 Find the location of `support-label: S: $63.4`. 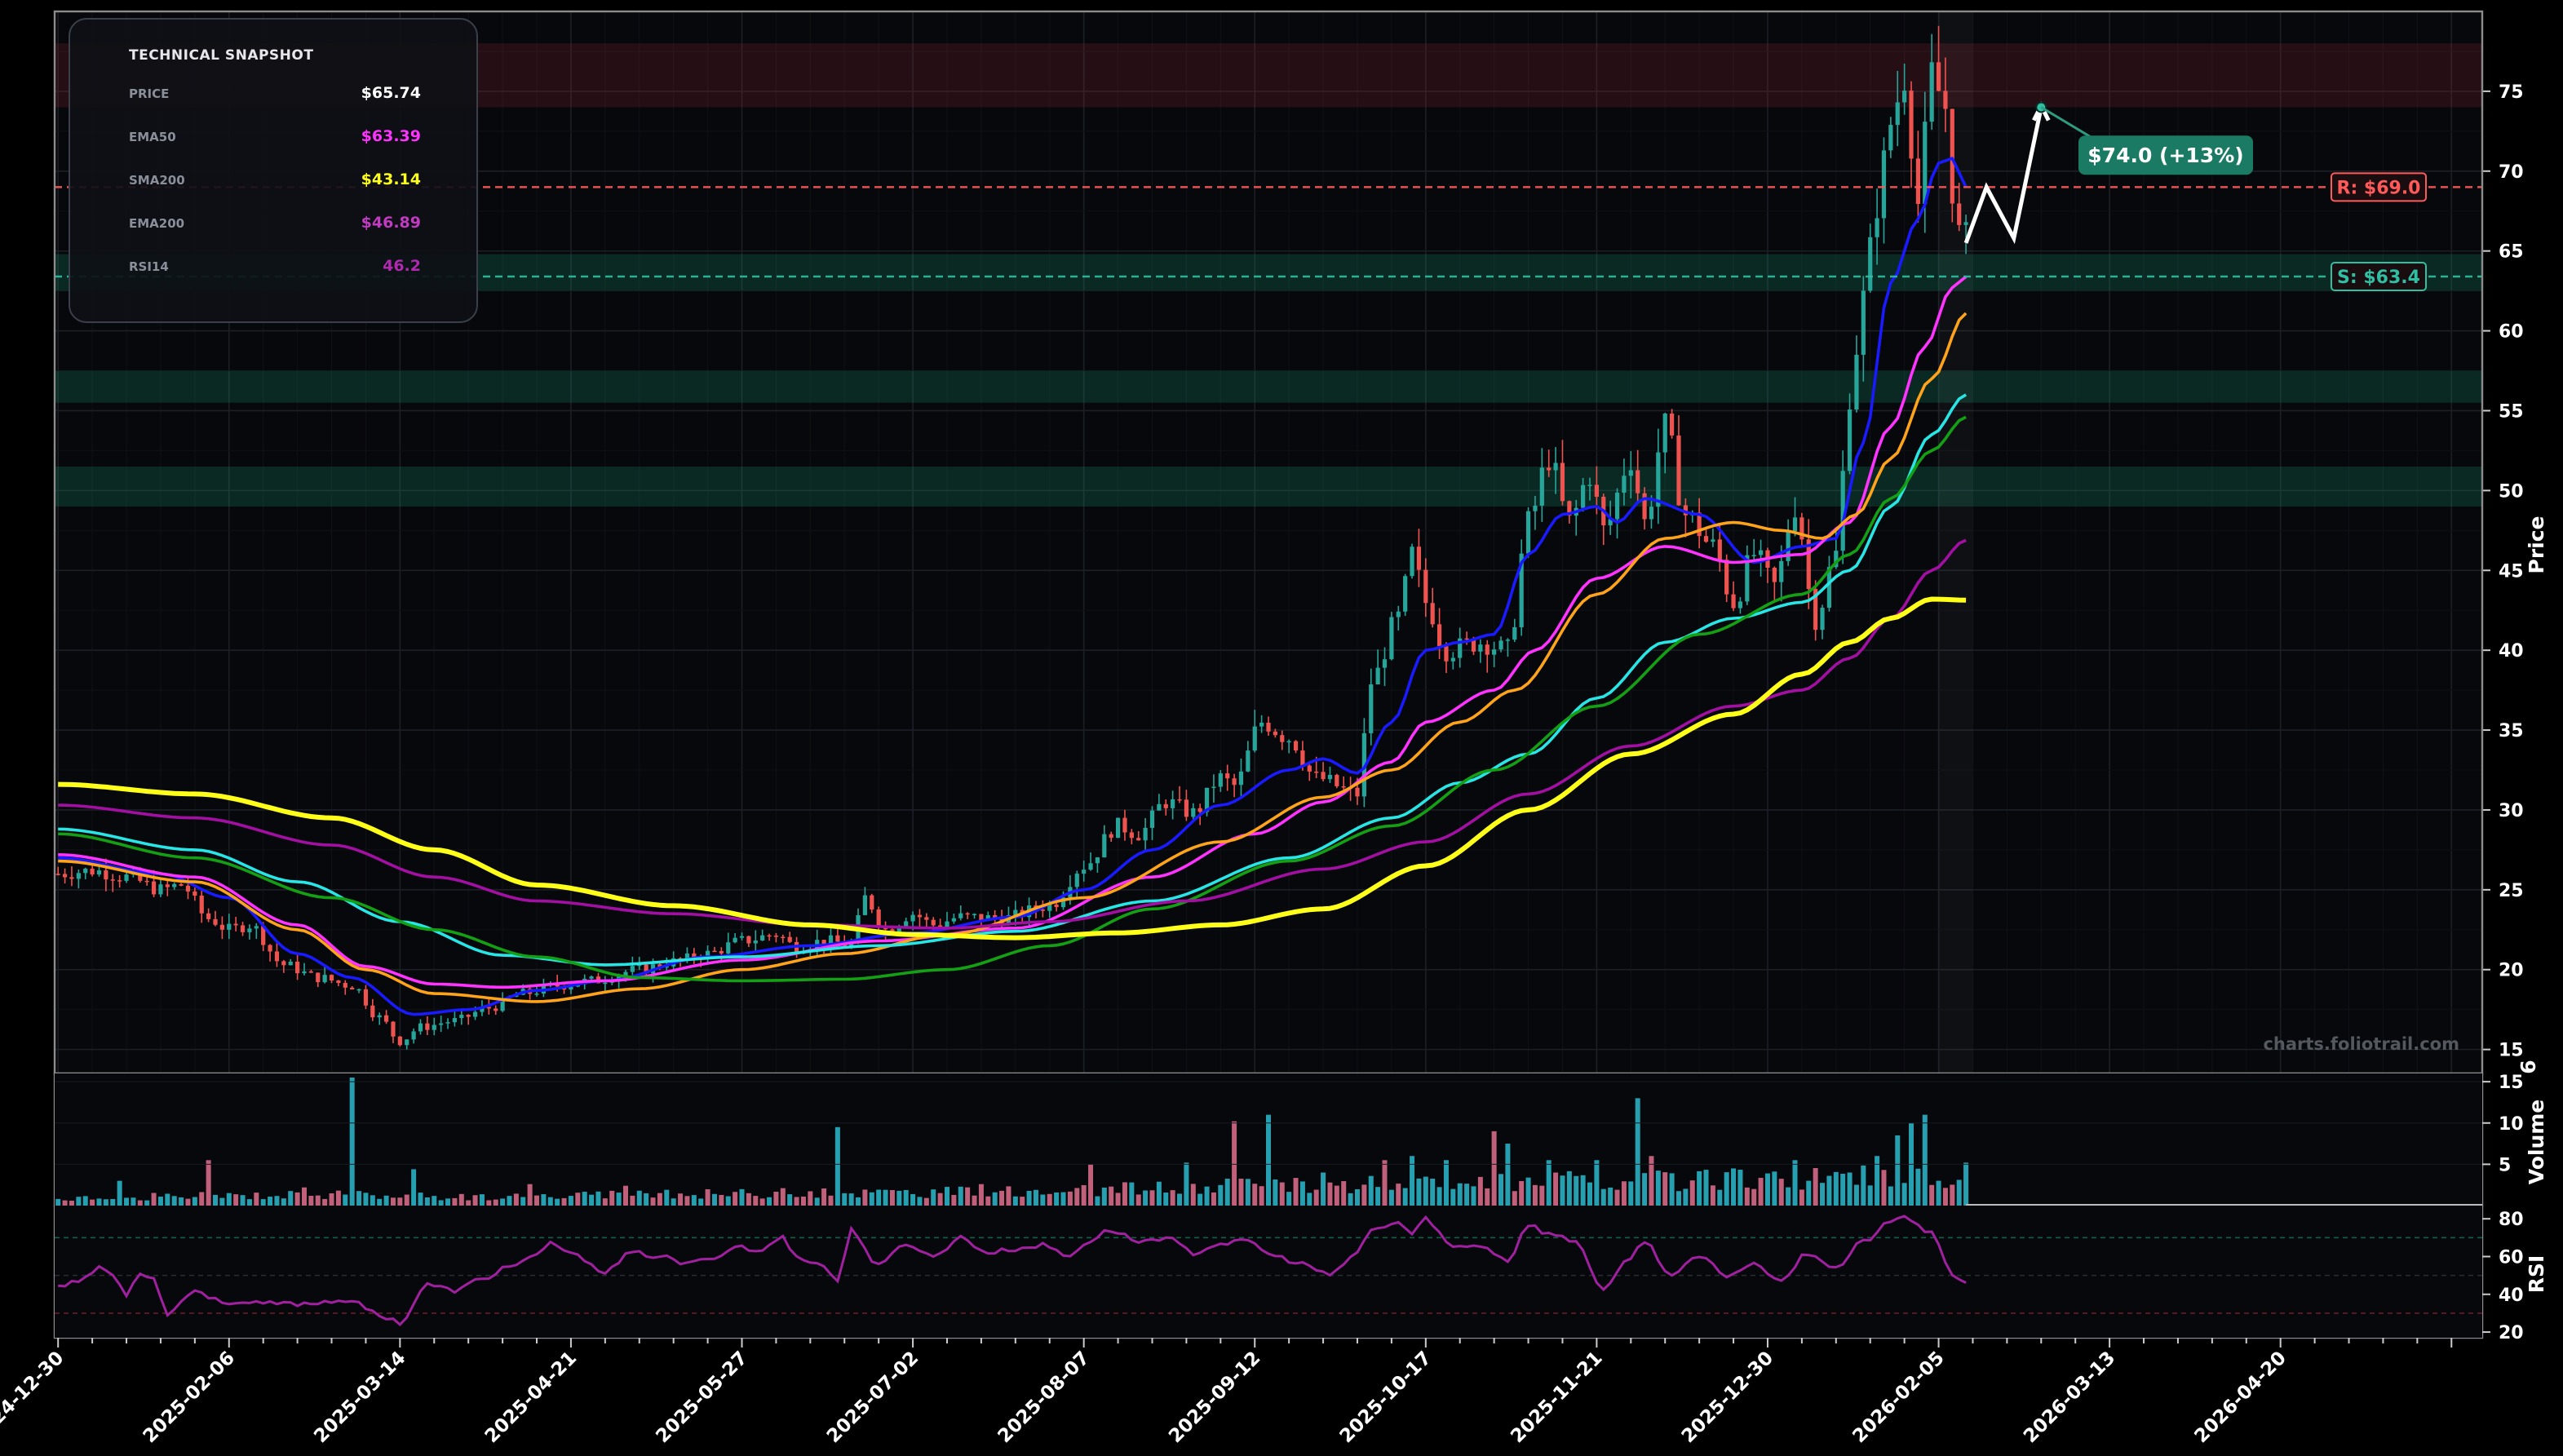

support-label: S: $63.4 is located at coordinates (2378, 278).